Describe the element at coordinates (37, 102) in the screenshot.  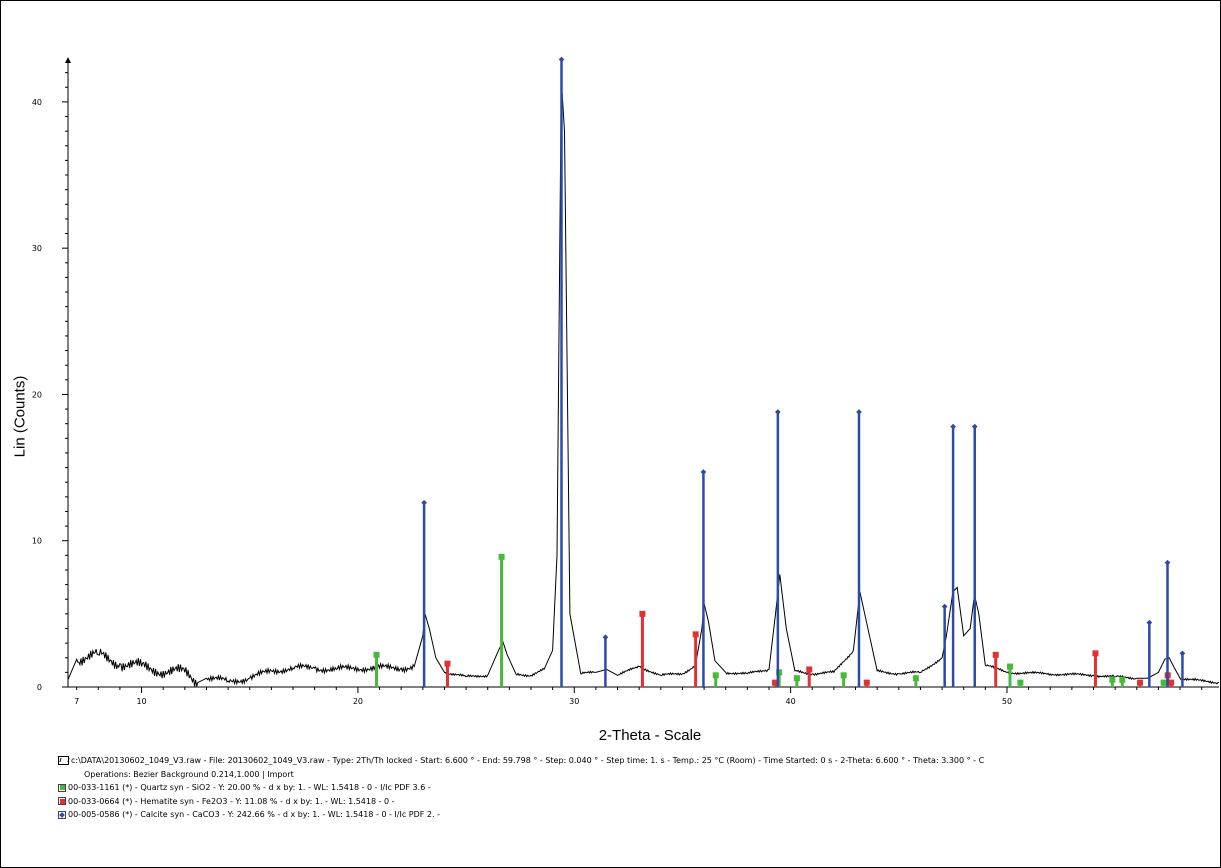
I see `y-tick-label: 40` at that location.